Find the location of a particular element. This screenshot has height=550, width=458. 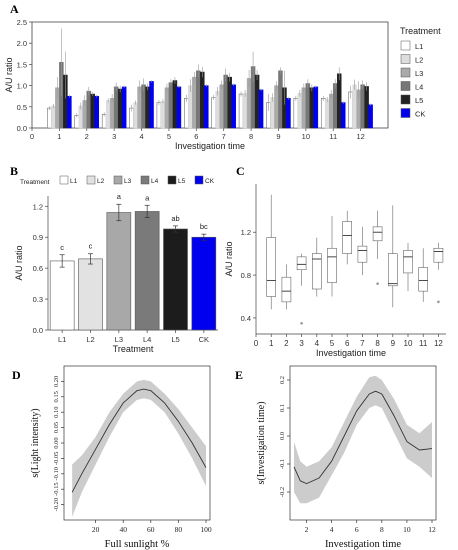

legend-label: L4 is located at coordinates (155, 181).